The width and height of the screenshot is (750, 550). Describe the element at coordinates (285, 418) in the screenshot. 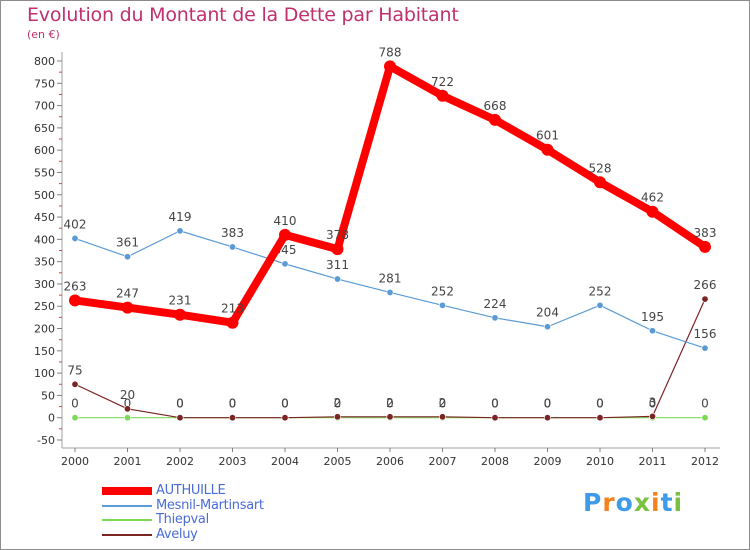

I see `point-aveluy-2004` at that location.